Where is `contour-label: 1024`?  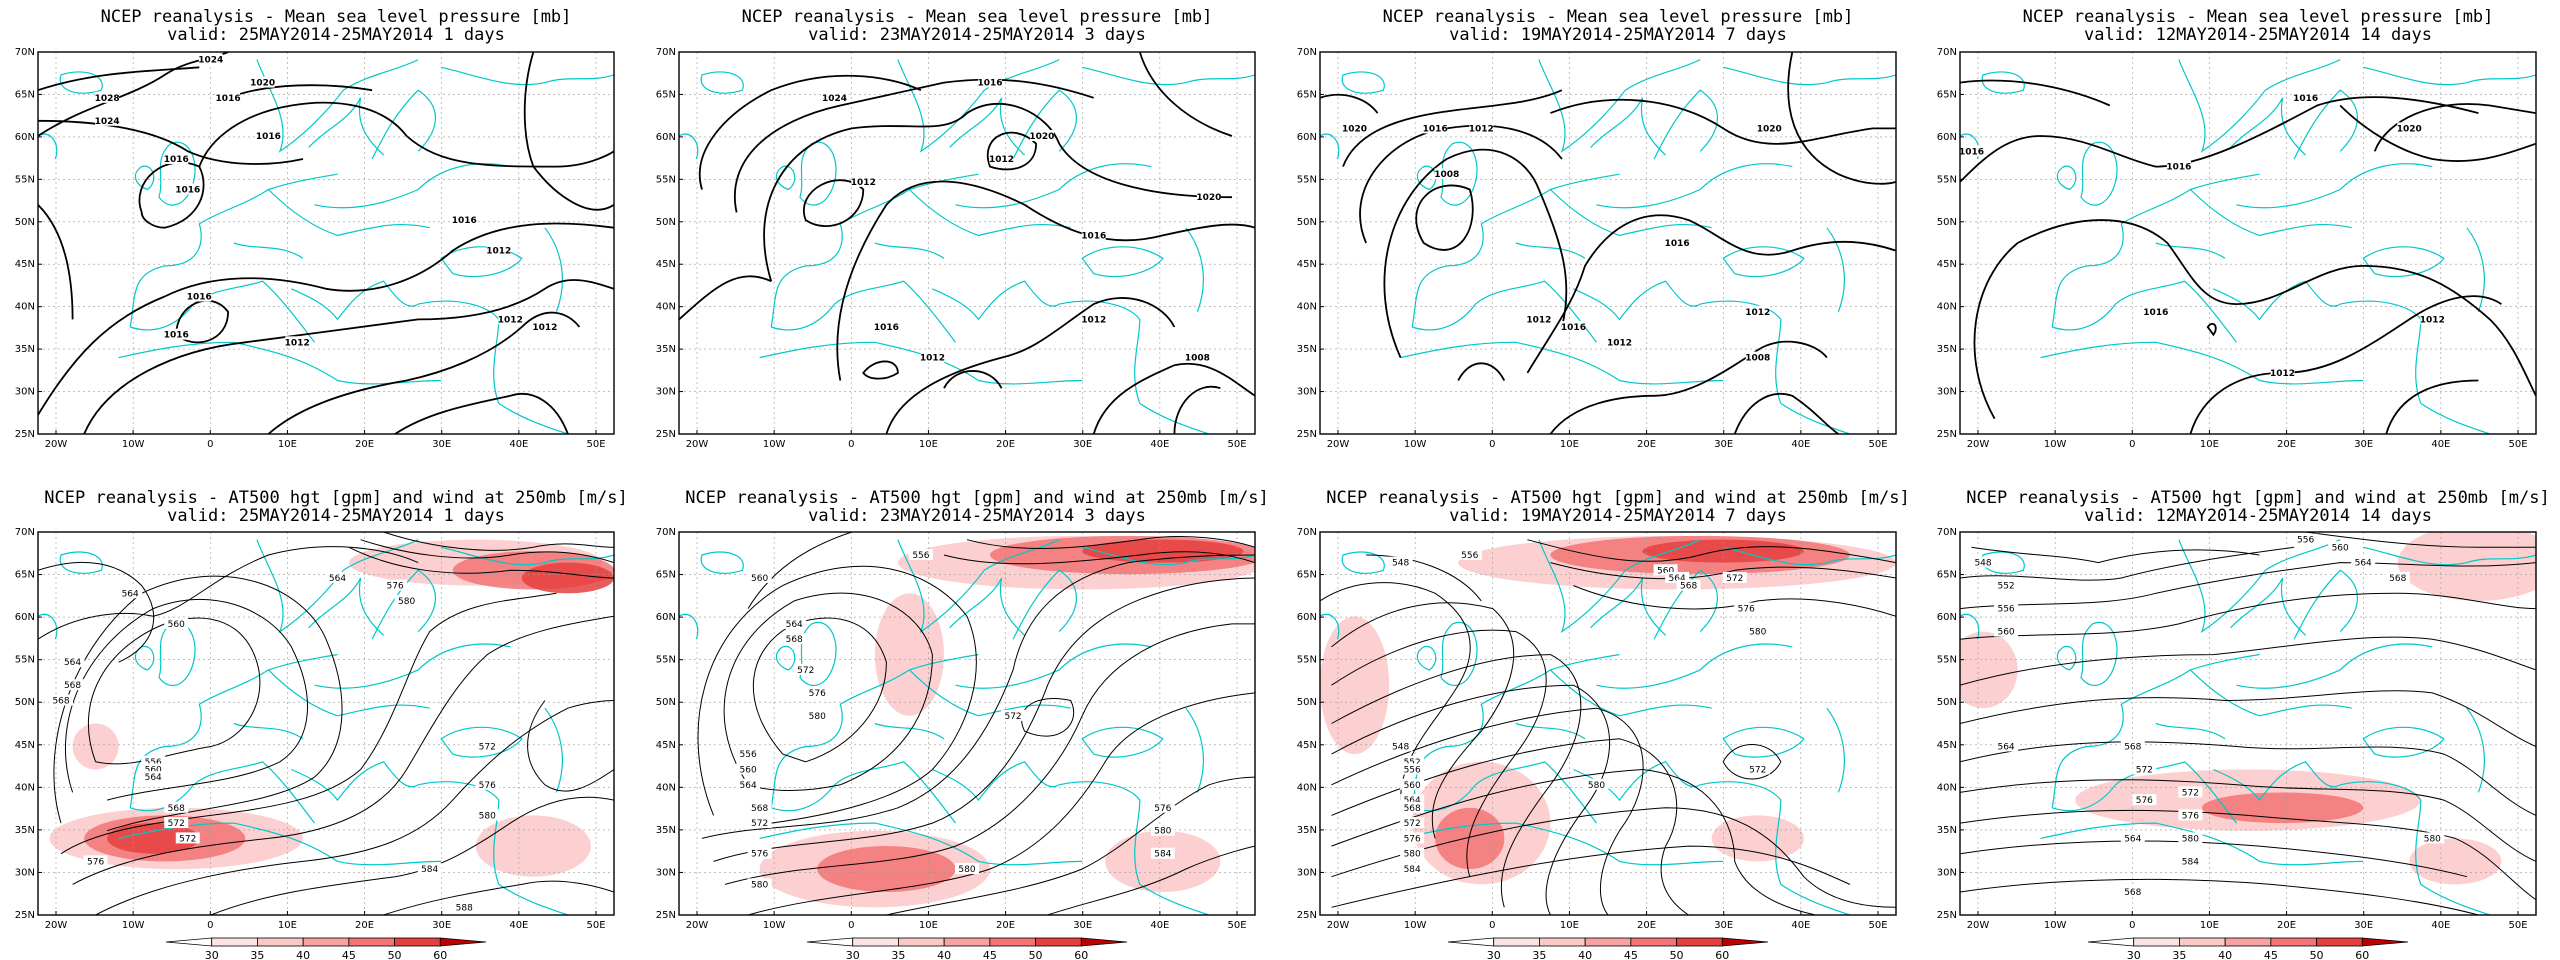 contour-label: 1024 is located at coordinates (834, 99).